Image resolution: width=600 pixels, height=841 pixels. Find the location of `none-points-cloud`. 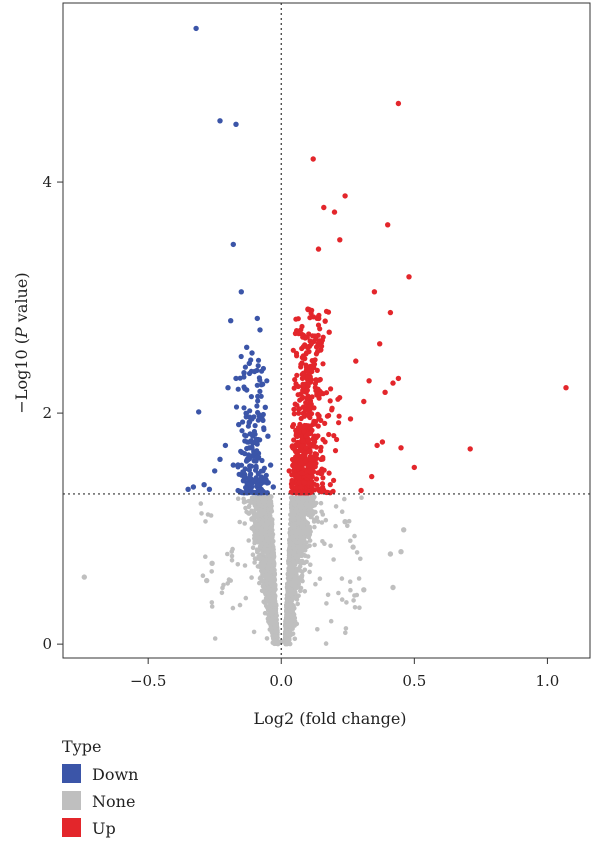

none-points-cloud is located at coordinates (281, 570).